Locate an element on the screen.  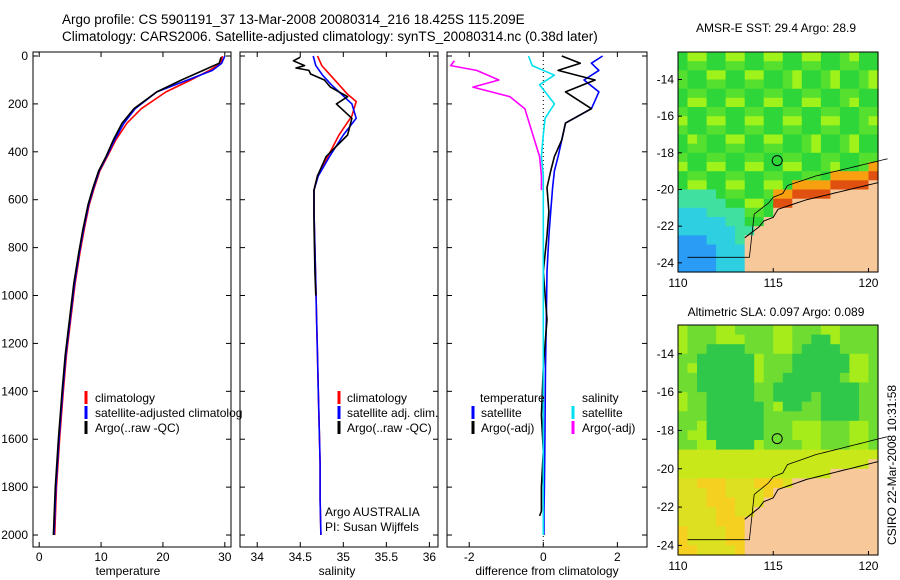
series-line-argo-raw-qc- is located at coordinates (322, 176).